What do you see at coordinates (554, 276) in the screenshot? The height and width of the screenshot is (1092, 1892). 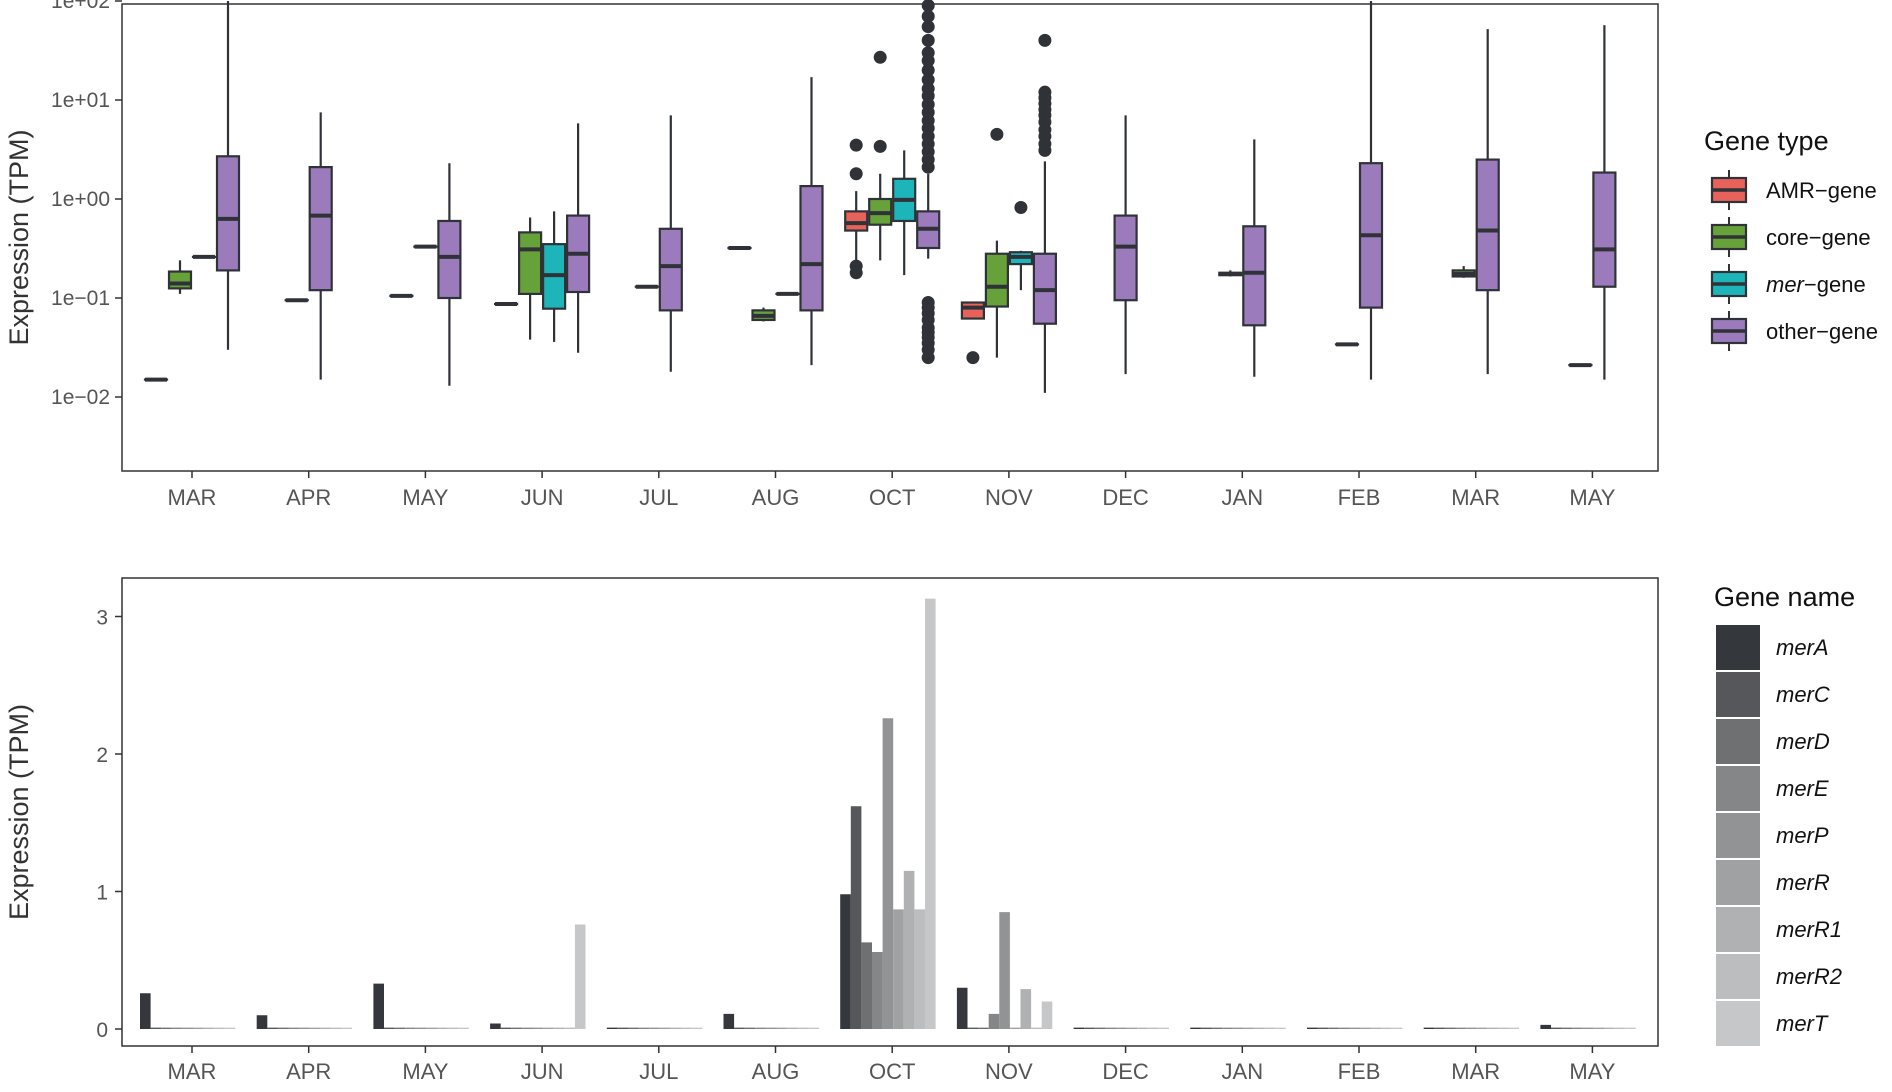 I see `mer-box` at bounding box center [554, 276].